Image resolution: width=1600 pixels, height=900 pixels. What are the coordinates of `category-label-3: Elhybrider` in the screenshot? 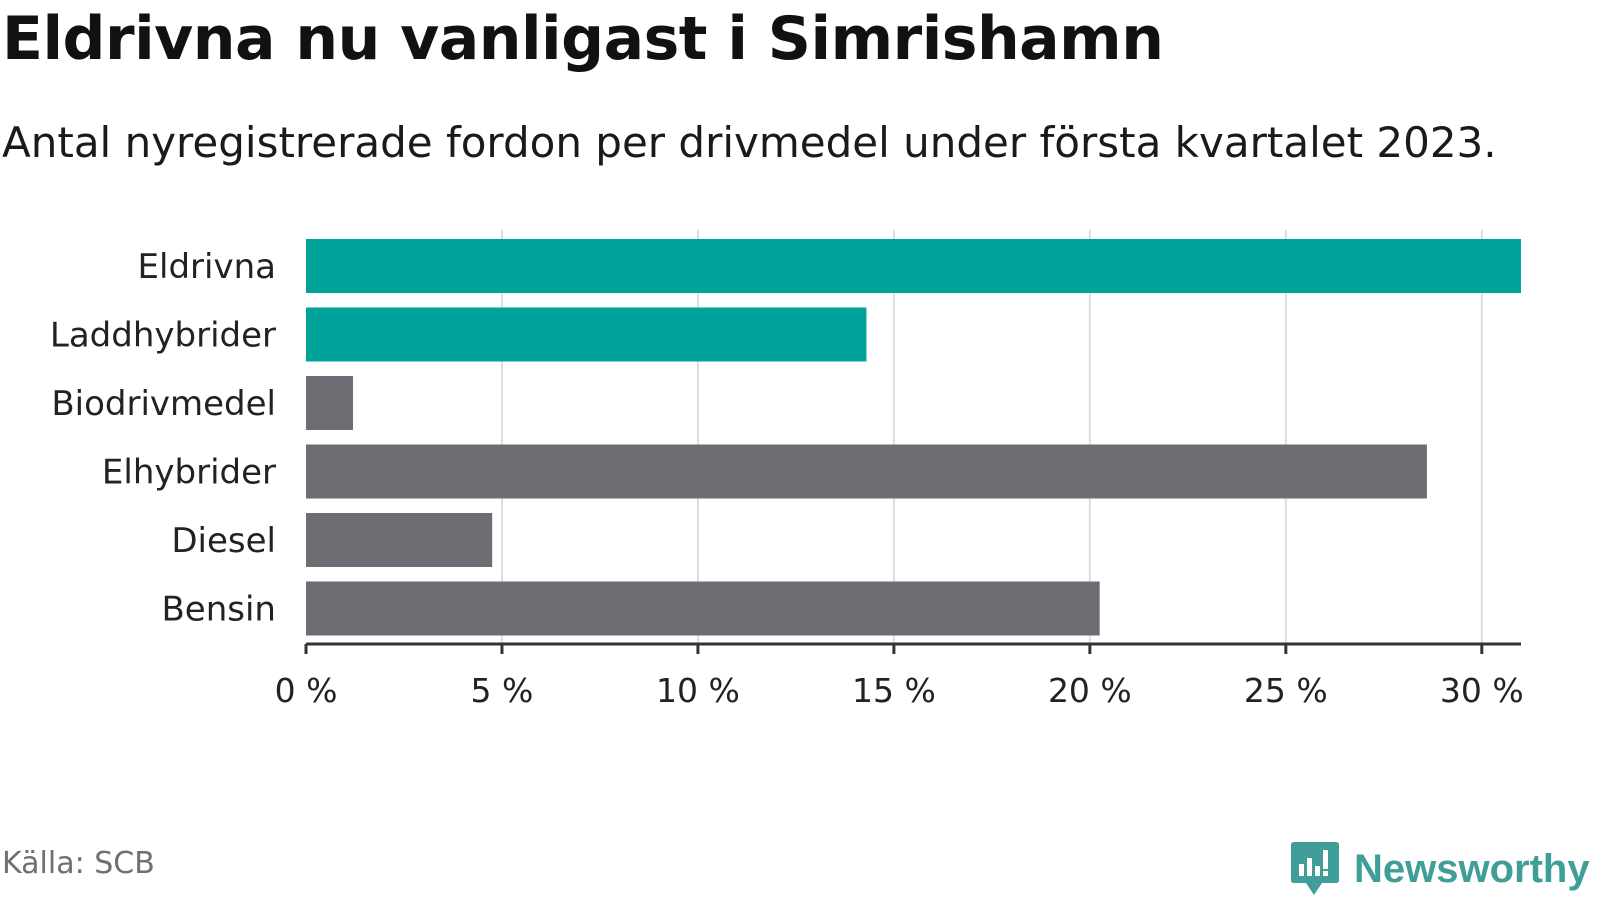 It's located at (189, 473).